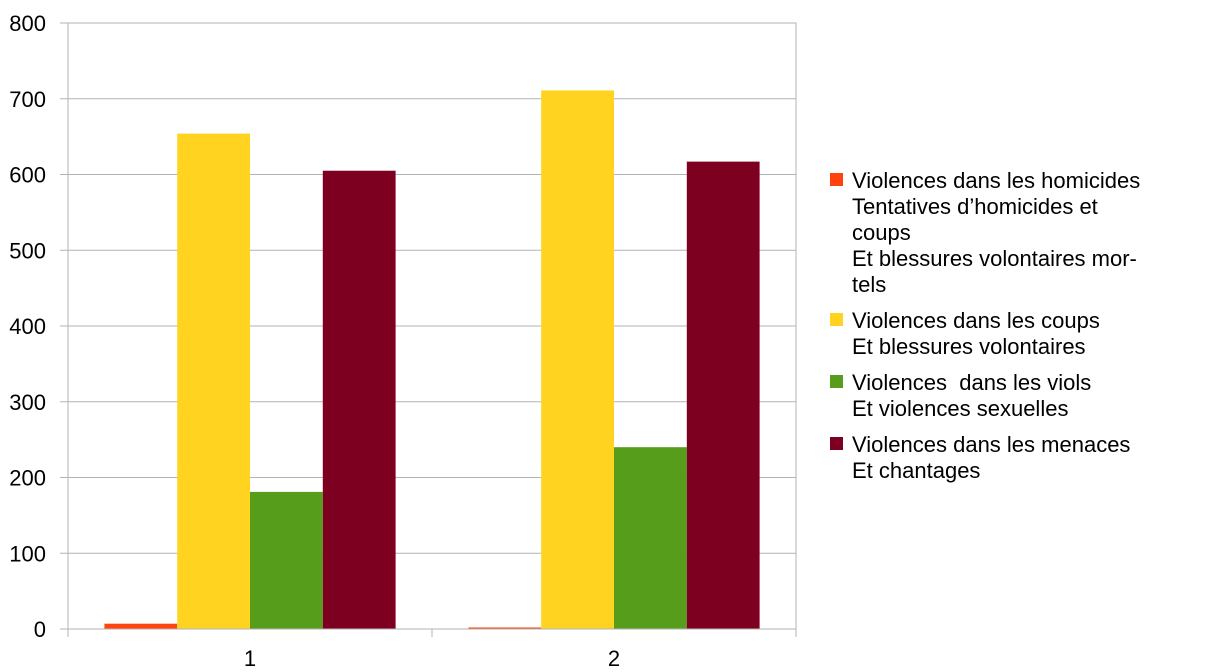 The height and width of the screenshot is (672, 1210). I want to click on y-tick-label: 400, so click(27, 326).